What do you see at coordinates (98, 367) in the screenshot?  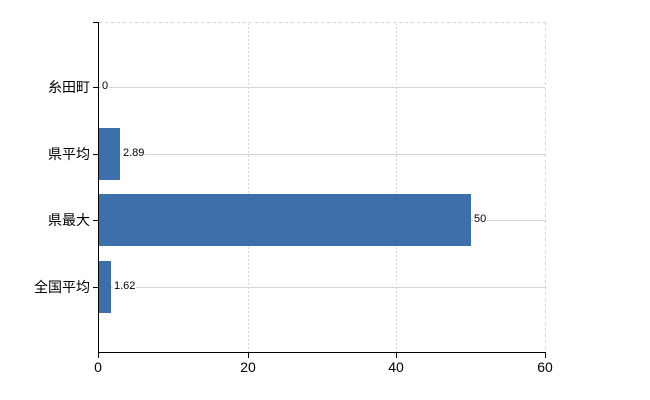 I see `x-tick-label: 0` at bounding box center [98, 367].